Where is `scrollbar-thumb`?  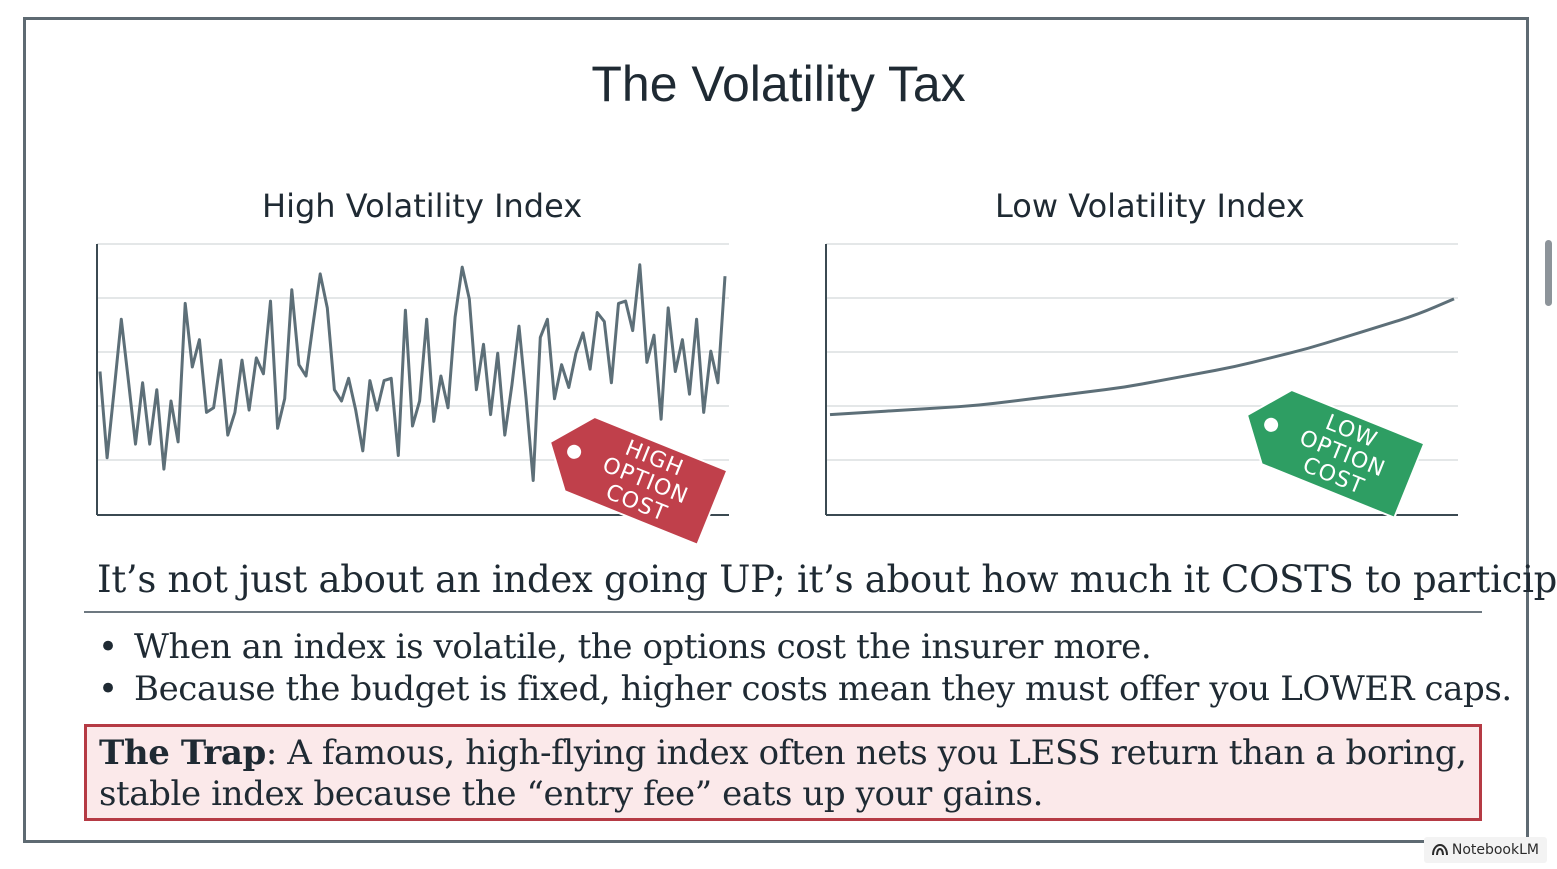
scrollbar-thumb is located at coordinates (1548, 273).